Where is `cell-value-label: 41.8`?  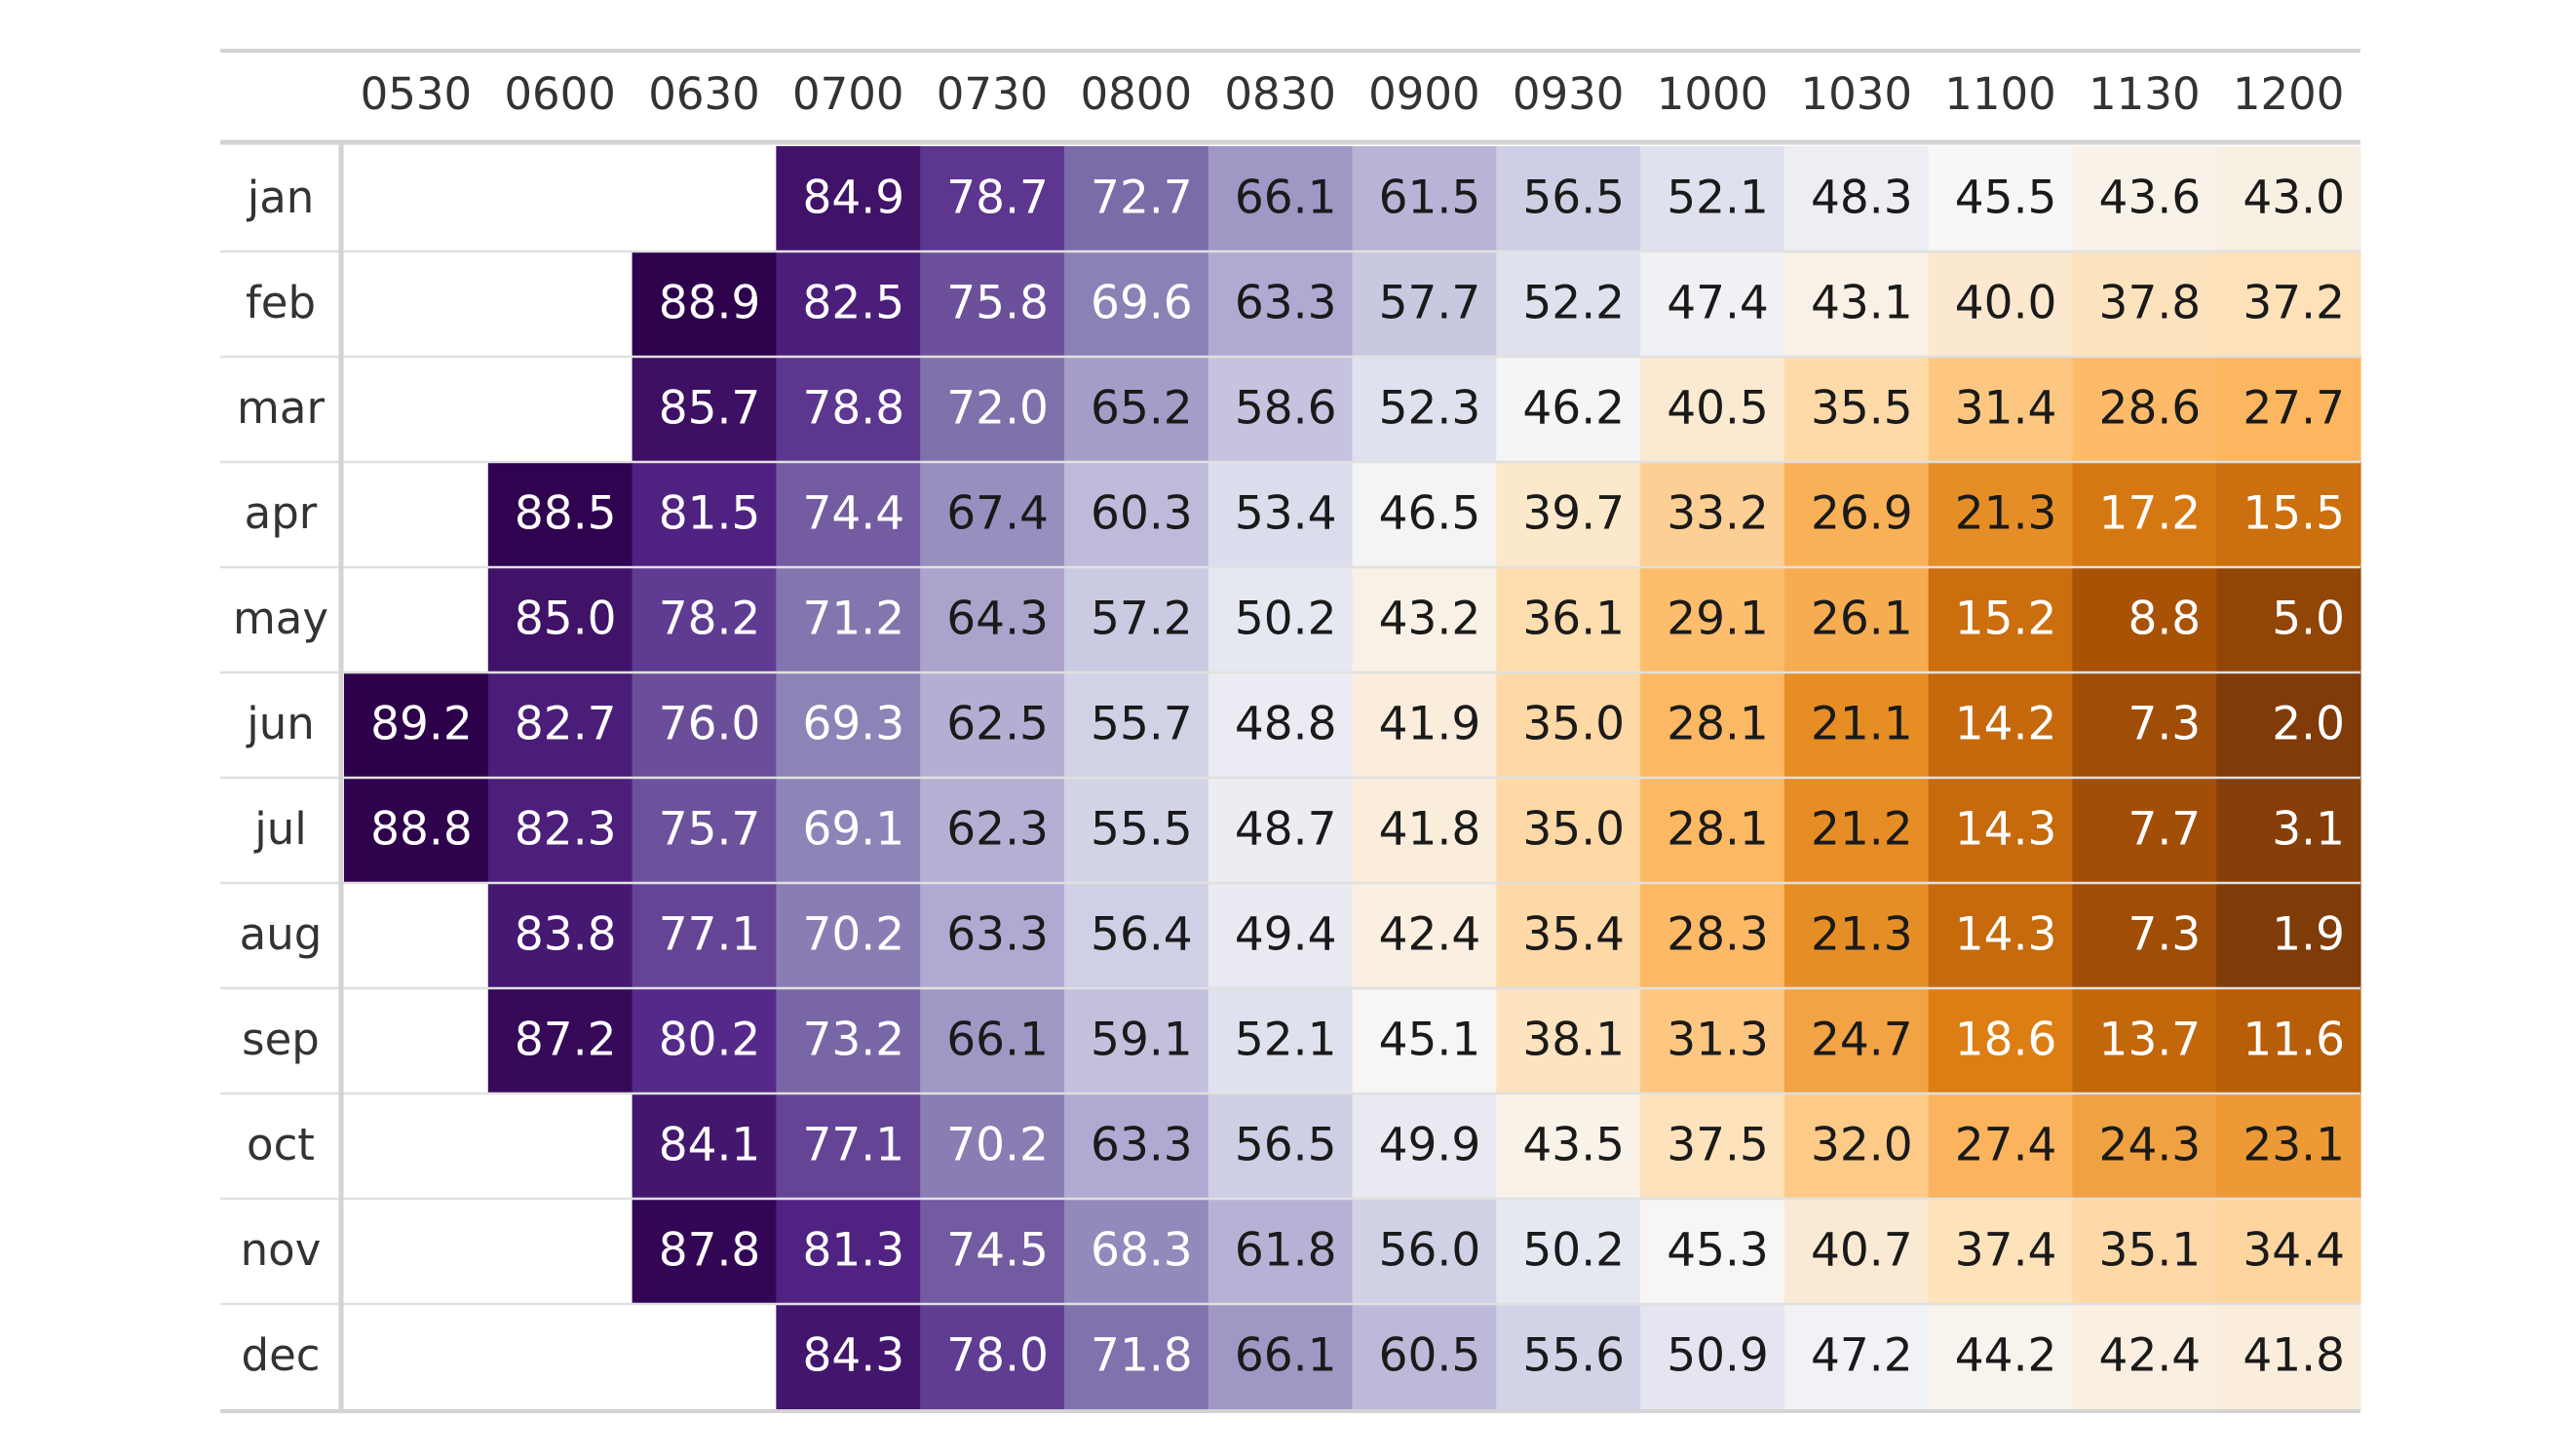
cell-value-label: 41.8 is located at coordinates (2294, 1356).